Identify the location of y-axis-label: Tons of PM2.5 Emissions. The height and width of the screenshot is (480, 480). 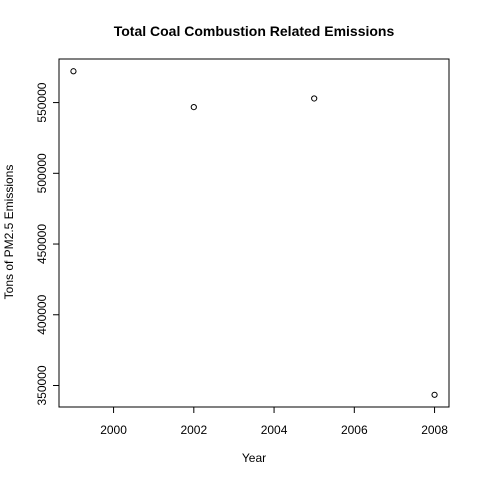
(9, 232).